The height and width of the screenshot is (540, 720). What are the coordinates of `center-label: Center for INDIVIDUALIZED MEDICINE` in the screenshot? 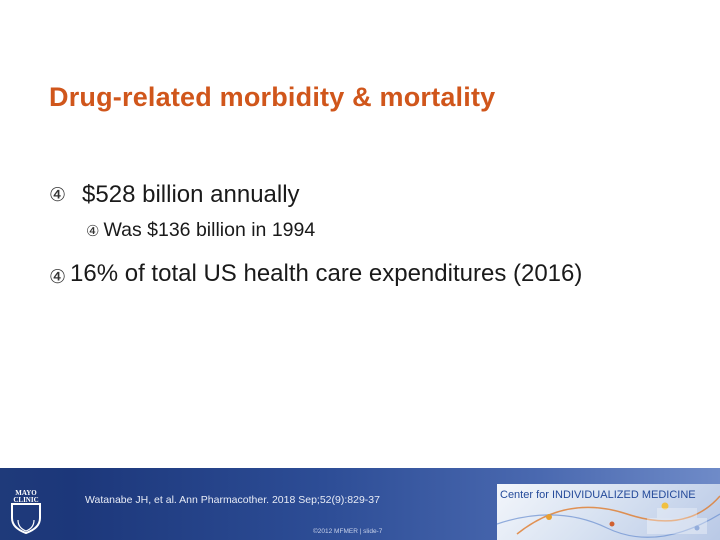 It's located at (598, 495).